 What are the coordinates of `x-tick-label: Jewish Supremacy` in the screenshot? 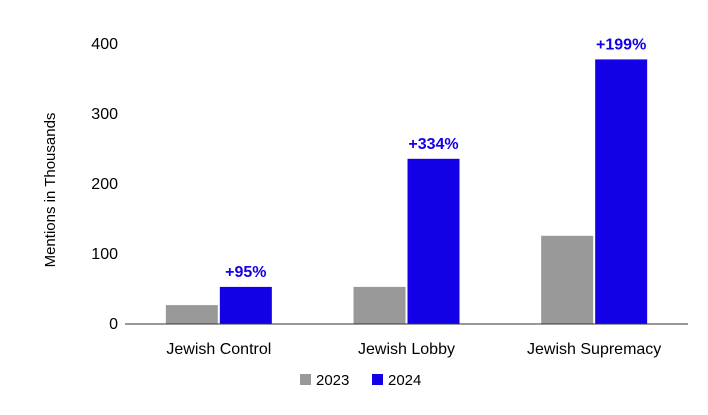 It's located at (594, 349).